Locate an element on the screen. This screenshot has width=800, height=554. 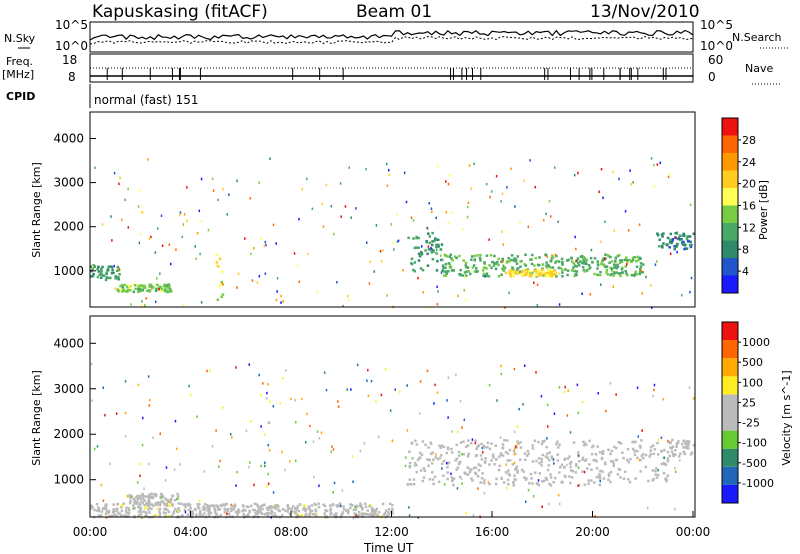
cpid-text: normal (fast) 151 is located at coordinates (146, 100).